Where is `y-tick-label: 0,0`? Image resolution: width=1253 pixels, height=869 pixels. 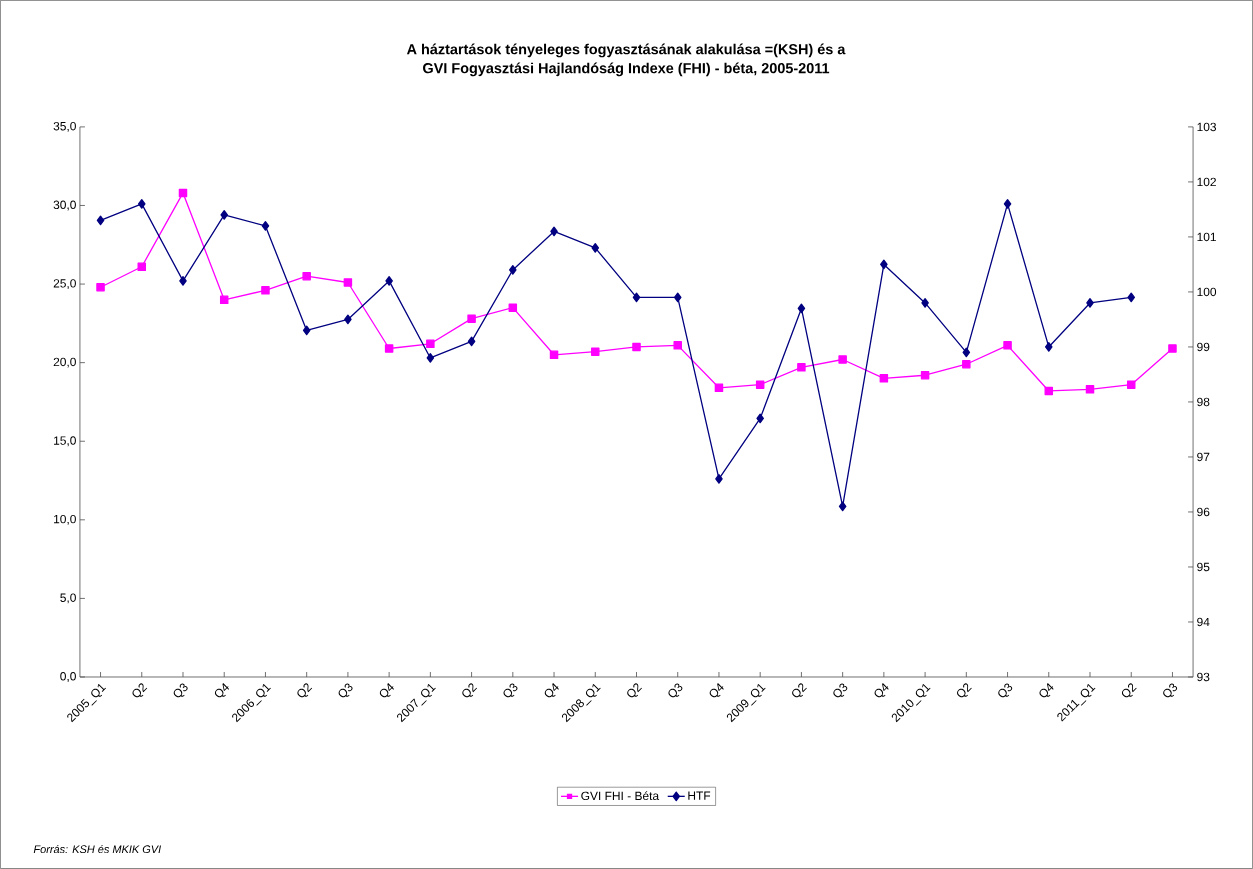
y-tick-label: 0,0 is located at coordinates (68, 677).